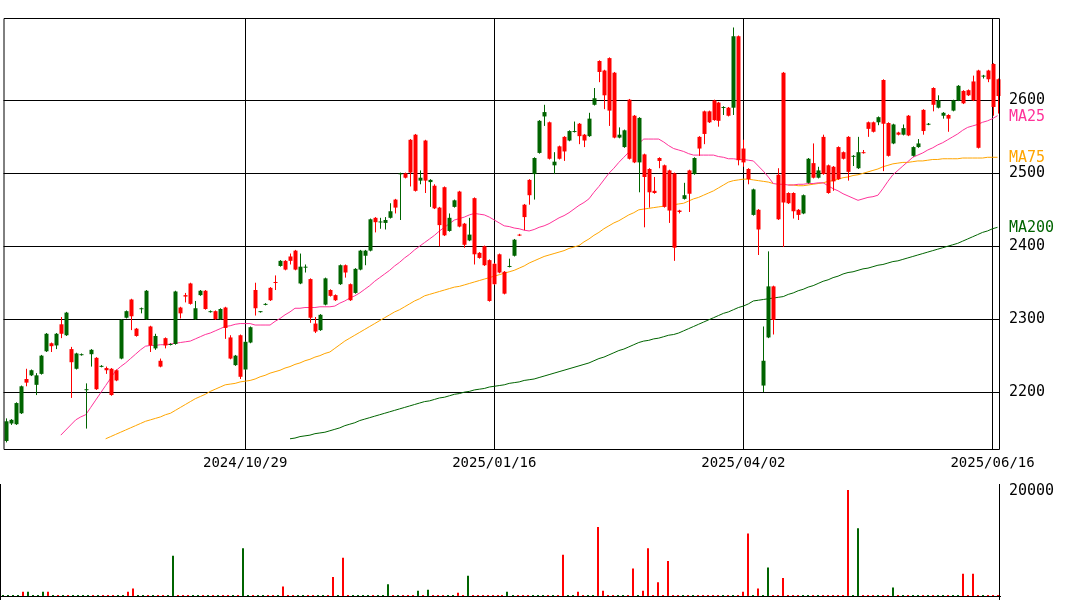 The image size is (1065, 600). I want to click on text: 20000, so click(1032, 489).